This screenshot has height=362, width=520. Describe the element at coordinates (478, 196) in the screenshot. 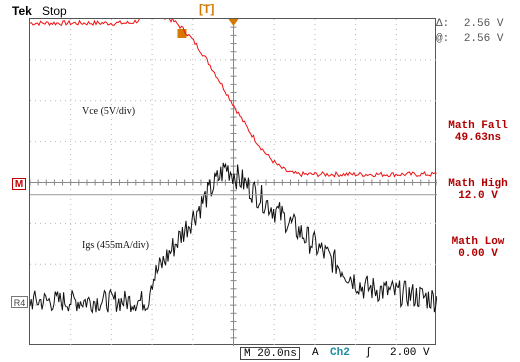

I see `measurement-value: 12.0 V` at that location.